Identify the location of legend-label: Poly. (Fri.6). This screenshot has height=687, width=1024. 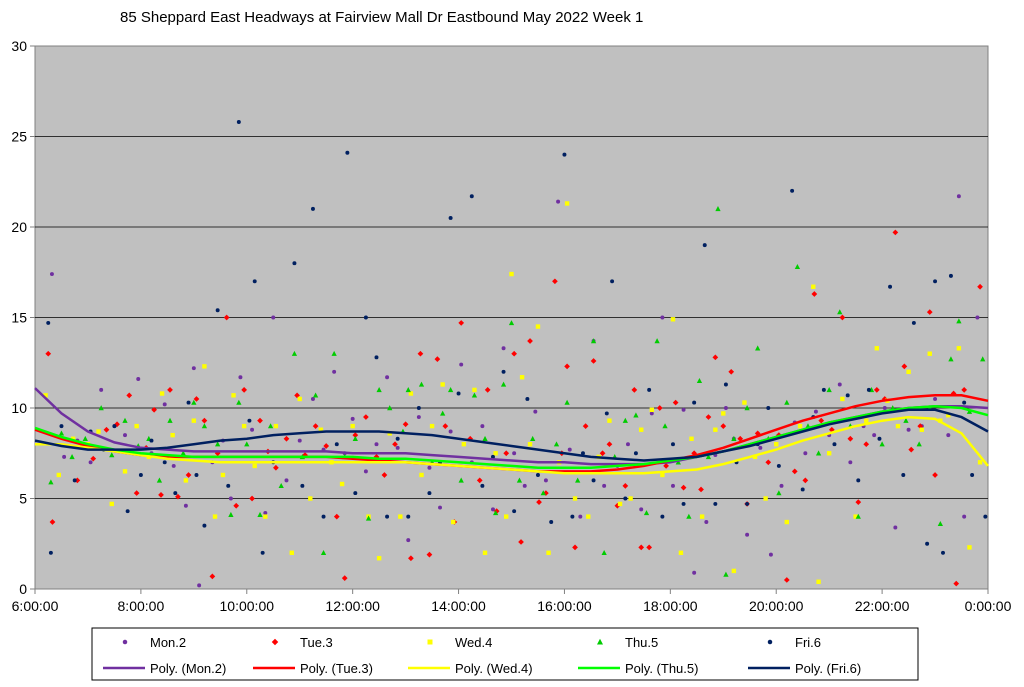
(828, 668).